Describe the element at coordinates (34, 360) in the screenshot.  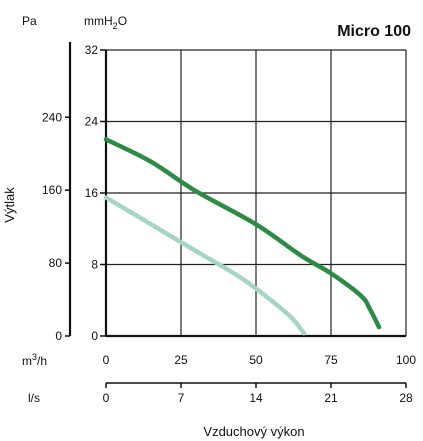
I see `m3h-unit-label: m3/h` at that location.